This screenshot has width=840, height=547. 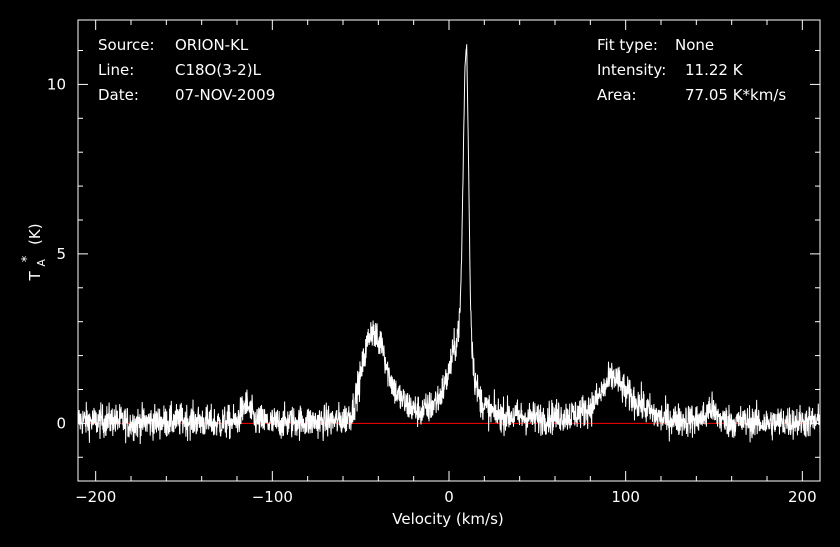 I want to click on info-date-value: 07-NOV-2009, so click(x=225, y=95).